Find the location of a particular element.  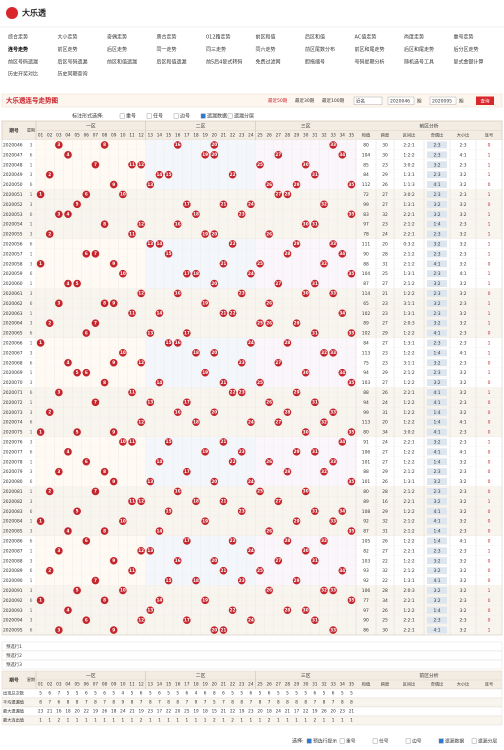

nav-link: 前区和值 is located at coordinates (266, 37).